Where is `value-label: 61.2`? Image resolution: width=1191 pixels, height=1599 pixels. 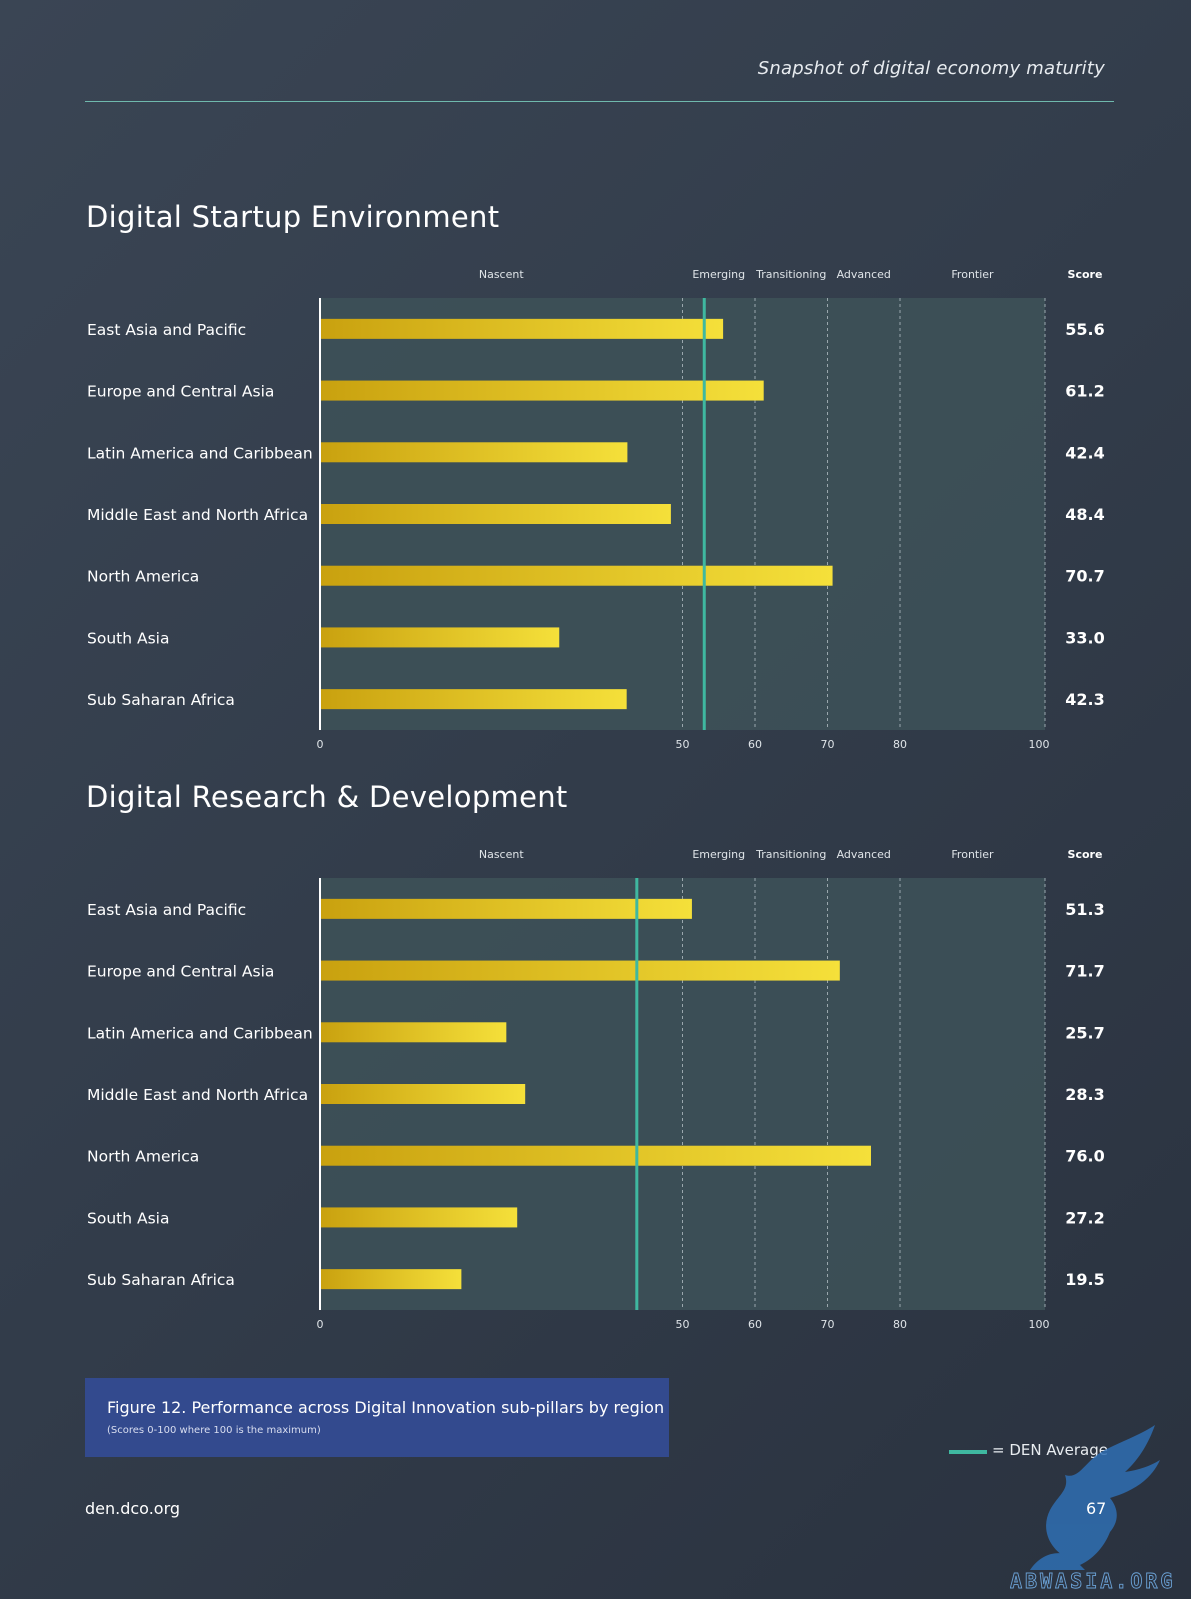 value-label: 61.2 is located at coordinates (1084, 391).